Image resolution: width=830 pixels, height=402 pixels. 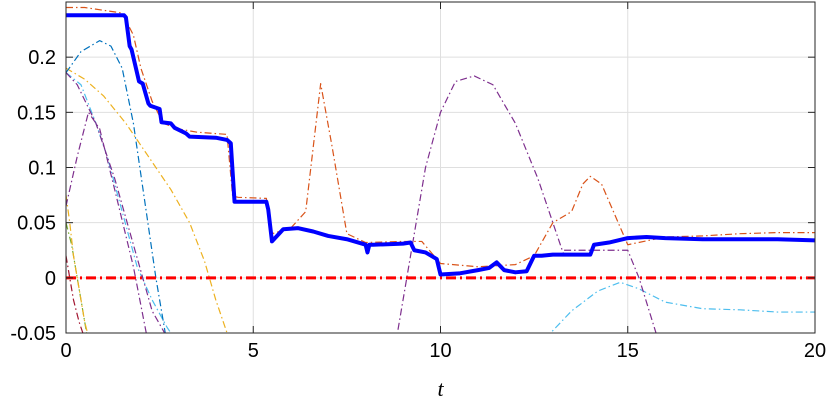 What do you see at coordinates (33, 334) in the screenshot?
I see `y-tick-label: -0.05` at bounding box center [33, 334].